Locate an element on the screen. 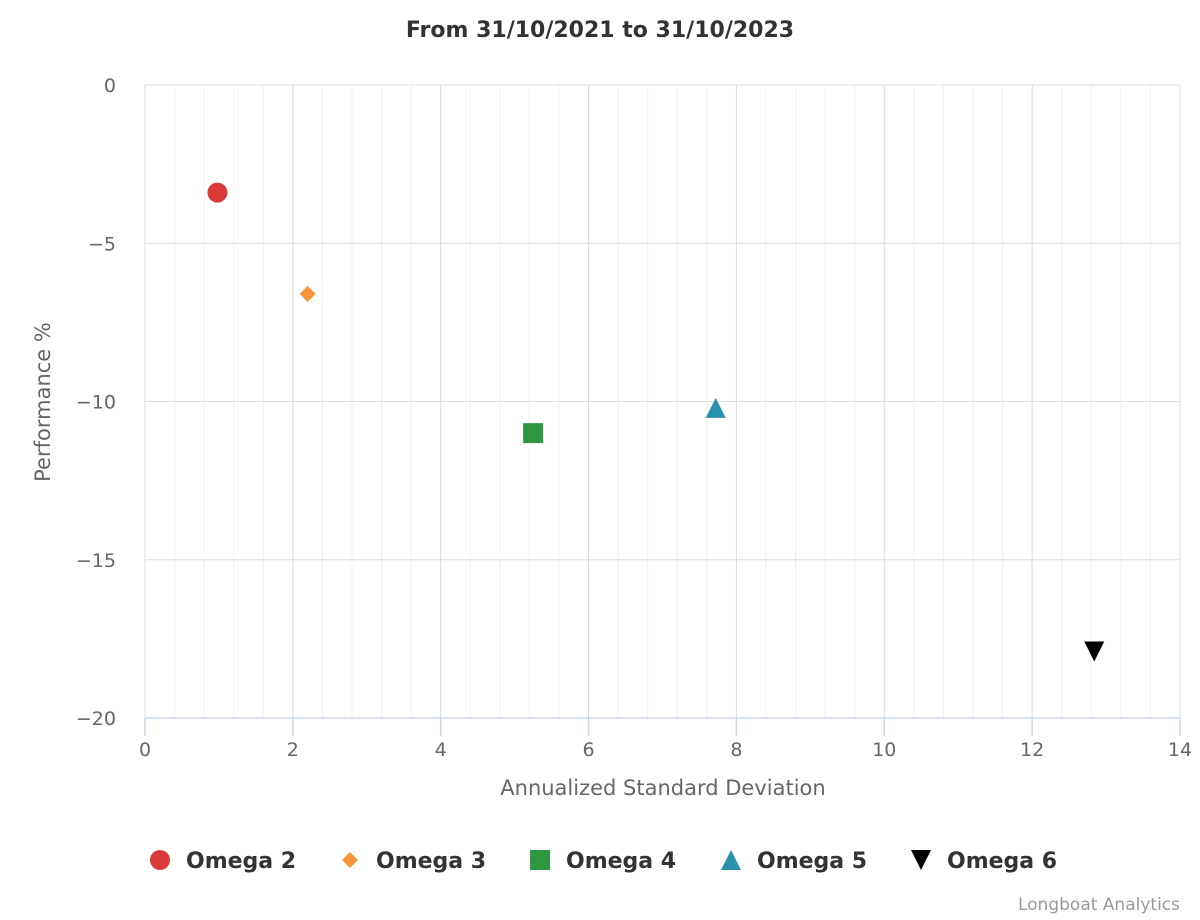 Image resolution: width=1200 pixels, height=920 pixels. x-axis-title: Annualized Standard Deviation is located at coordinates (662, 788).